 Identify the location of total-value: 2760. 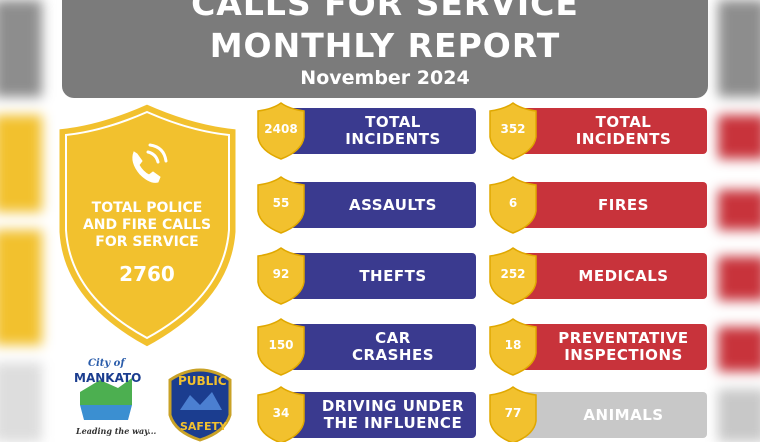
(147, 274).